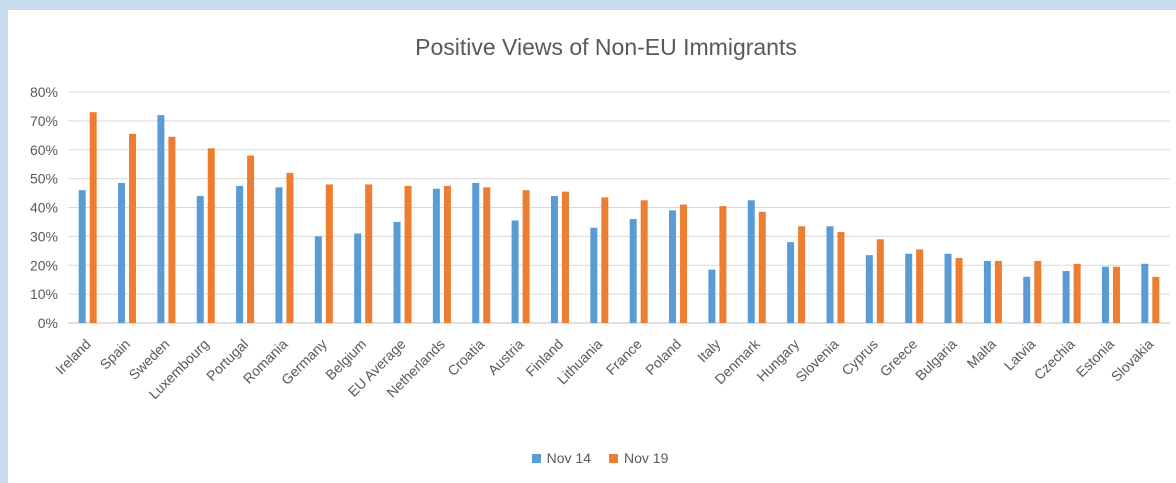  Describe the element at coordinates (44, 265) in the screenshot. I see `y-tick-label: 20%` at that location.